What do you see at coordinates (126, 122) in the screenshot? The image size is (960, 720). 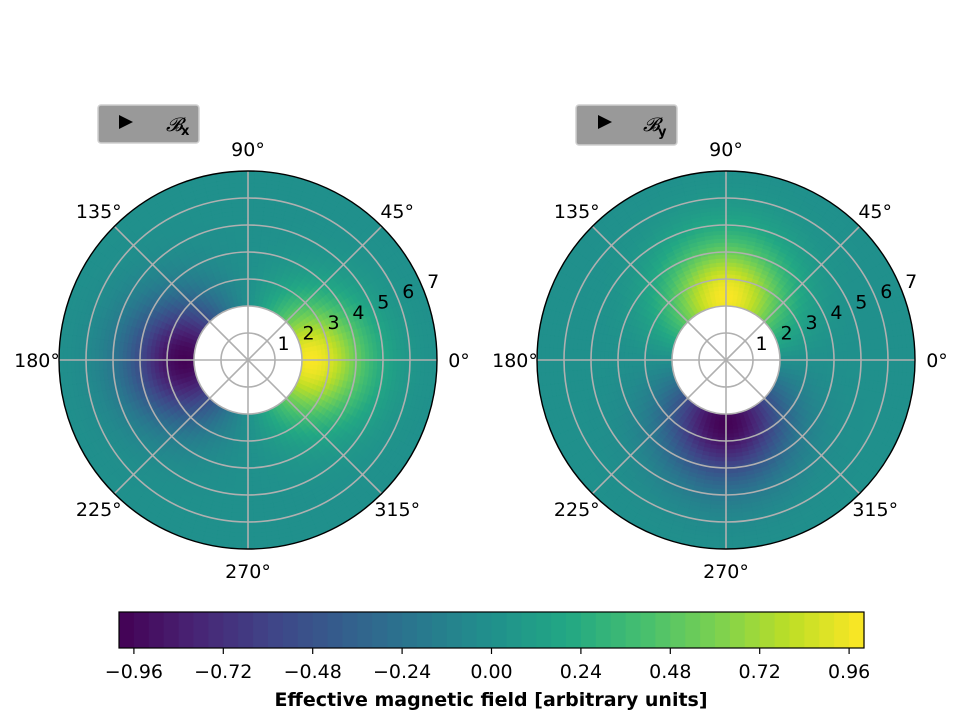 I see `play-icon` at bounding box center [126, 122].